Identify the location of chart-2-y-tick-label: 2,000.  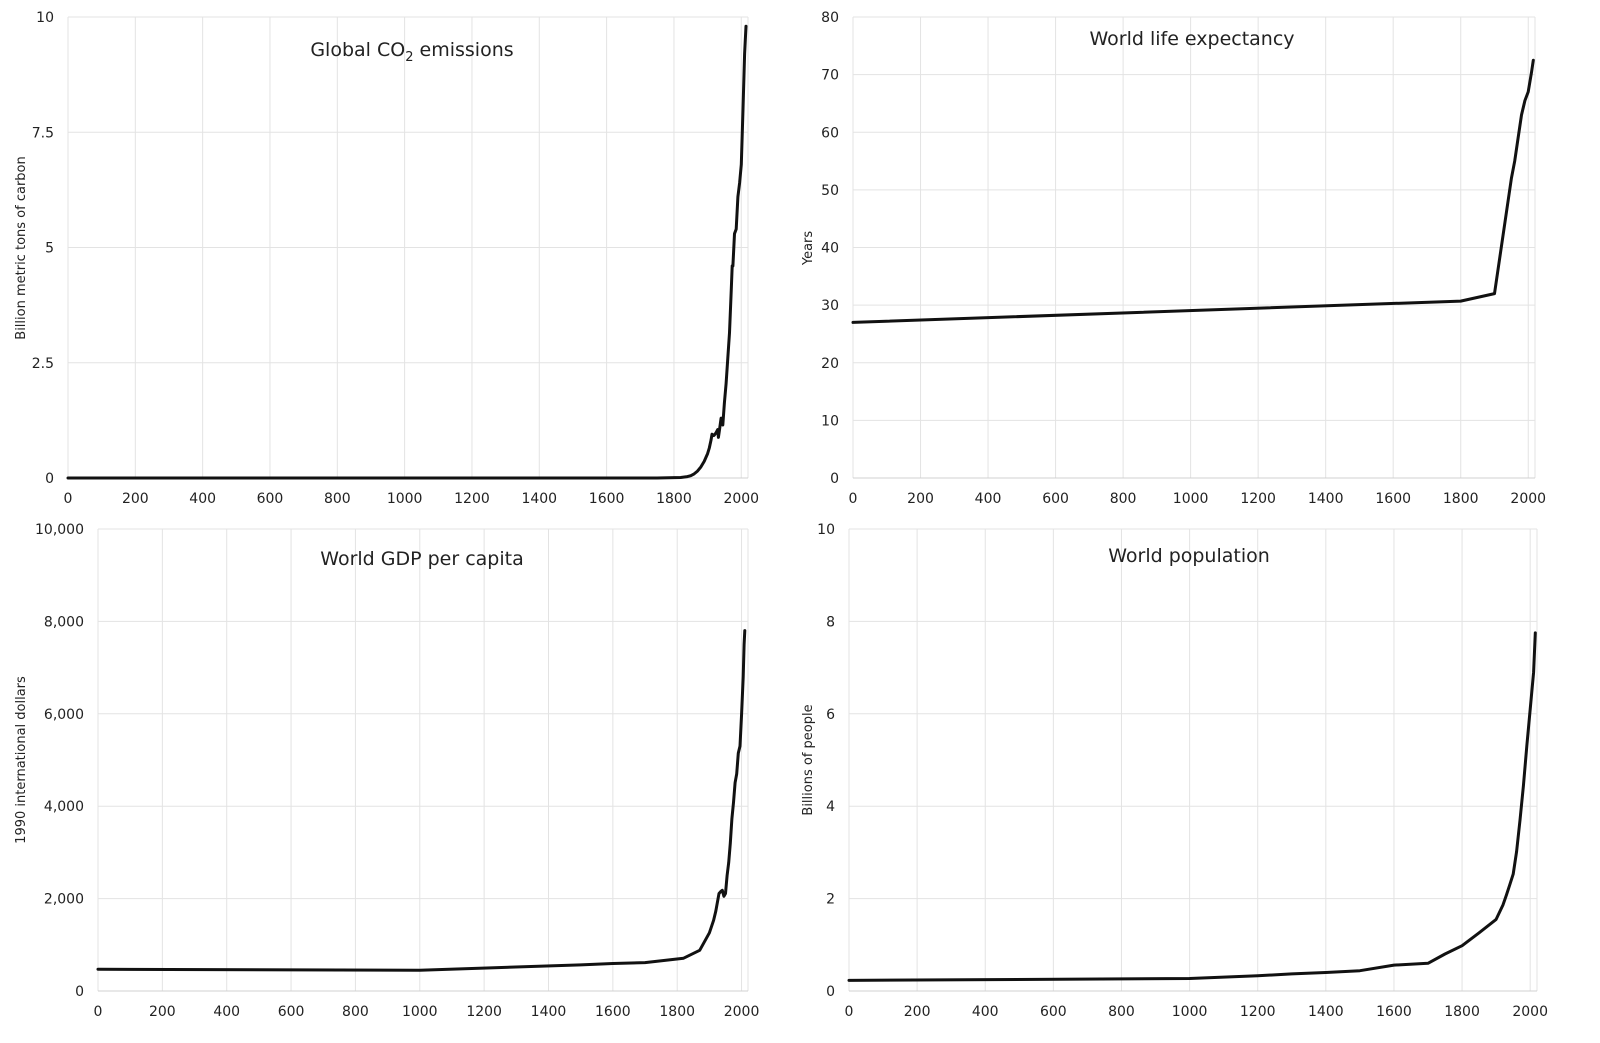
(64, 900).